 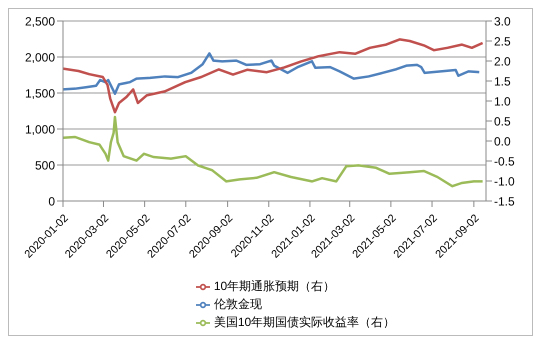 I want to click on y2-tick-label: -1.5, so click(x=505, y=201).